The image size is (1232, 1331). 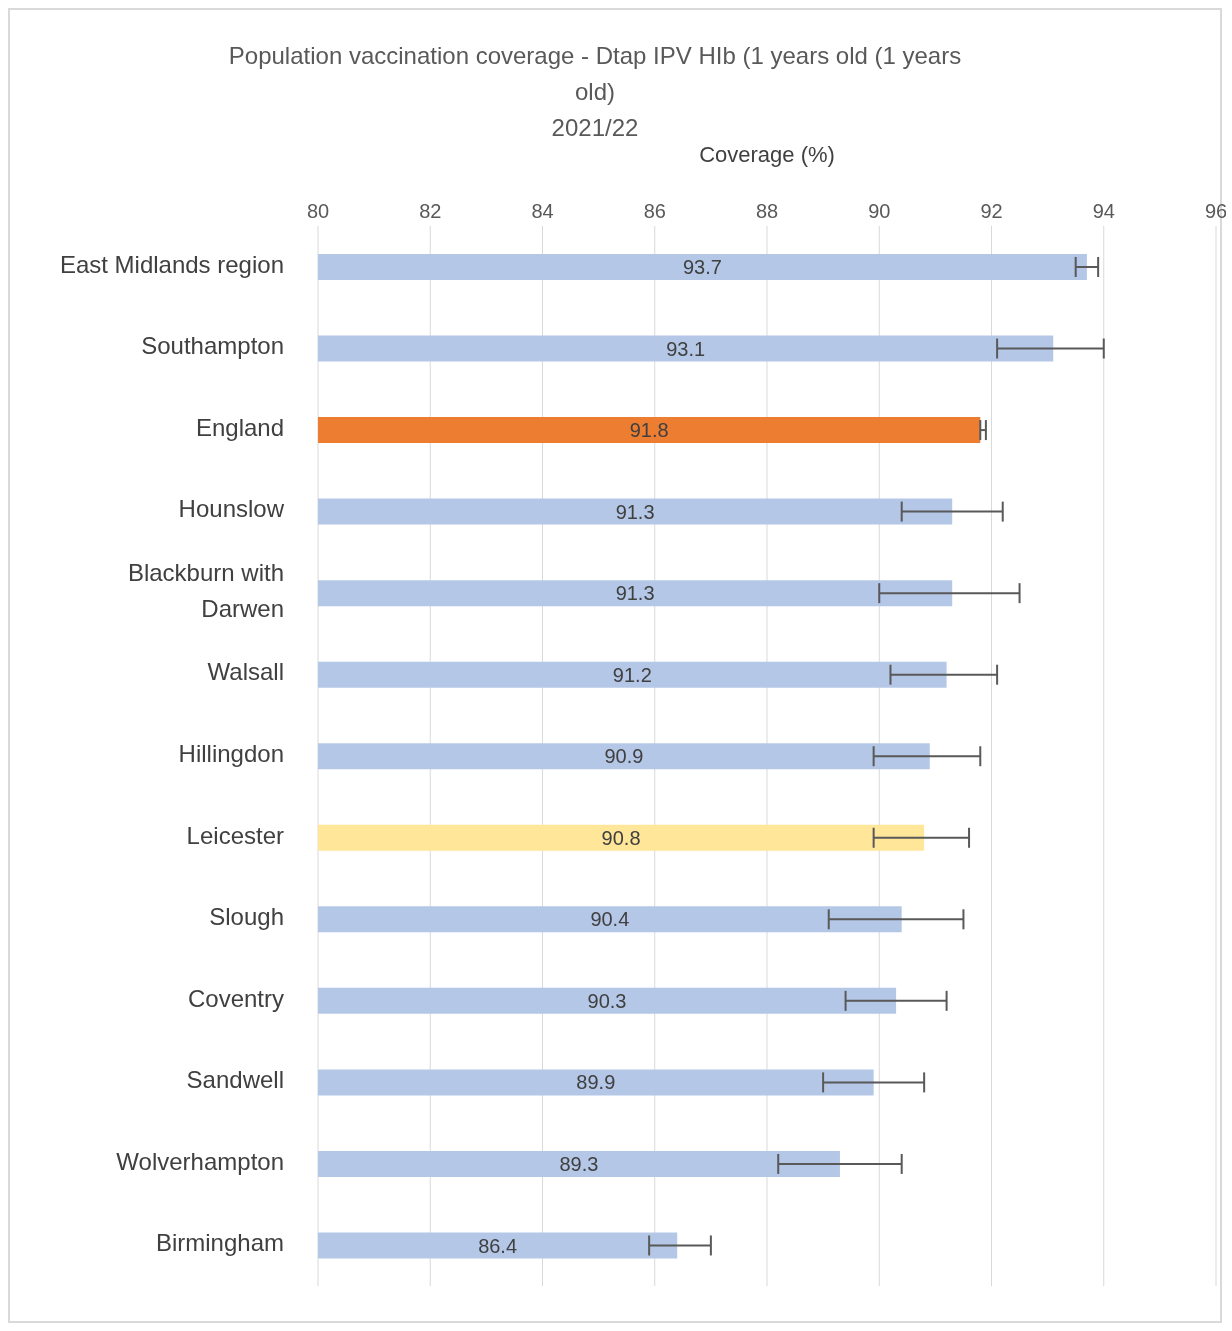 What do you see at coordinates (624, 756) in the screenshot?
I see `data-label: 90.9` at bounding box center [624, 756].